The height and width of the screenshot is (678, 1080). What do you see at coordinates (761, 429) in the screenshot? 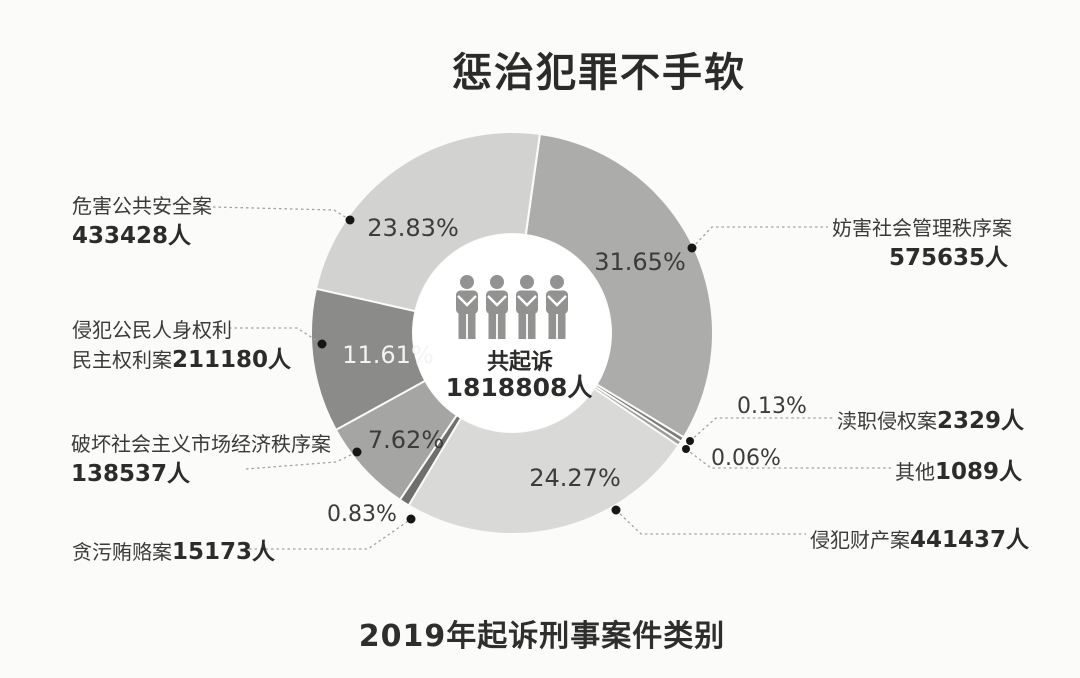
I see `leader-duzhi` at bounding box center [761, 429].